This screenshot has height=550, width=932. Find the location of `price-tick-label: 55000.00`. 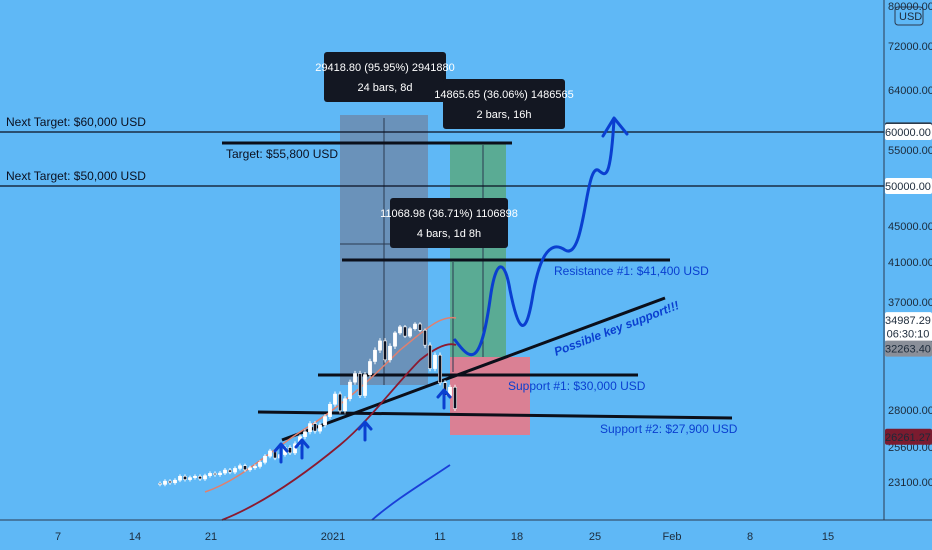

price-tick-label: 55000.00 is located at coordinates (910, 151).